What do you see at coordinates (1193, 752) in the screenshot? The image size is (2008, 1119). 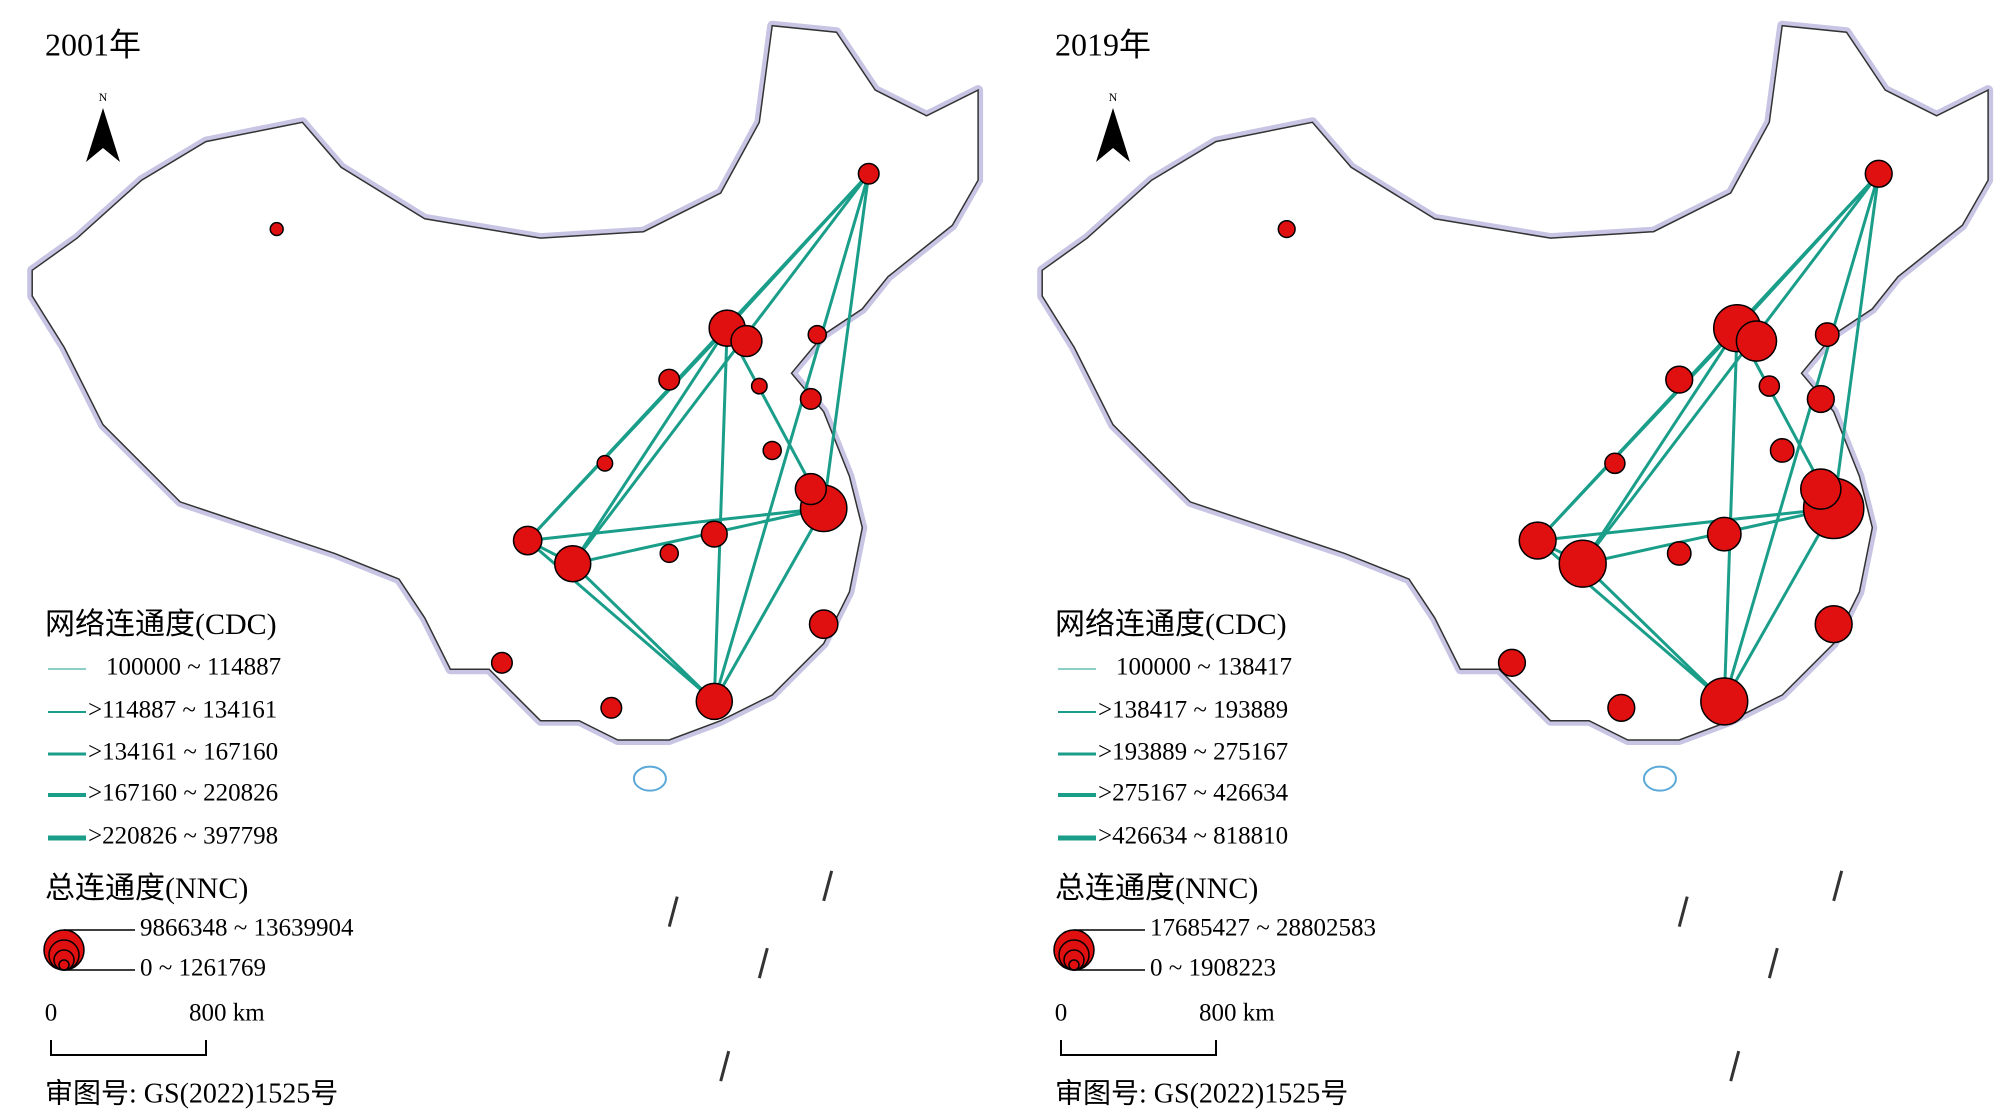 I see `line-legend-item: >193889 ~ 275167` at bounding box center [1193, 752].